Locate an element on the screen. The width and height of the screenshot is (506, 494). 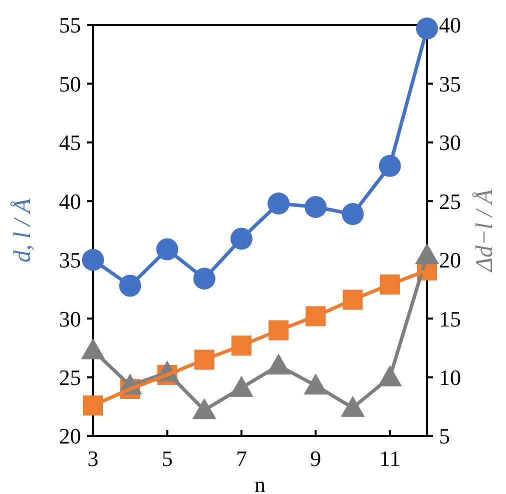
y-axis-title: d, l / Å is located at coordinates (23, 230).